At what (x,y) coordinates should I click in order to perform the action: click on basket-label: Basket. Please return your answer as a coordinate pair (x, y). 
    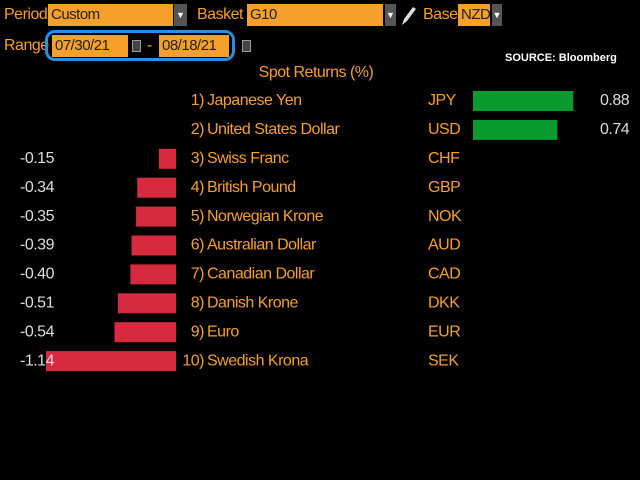
    Looking at the image, I should click on (220, 14).